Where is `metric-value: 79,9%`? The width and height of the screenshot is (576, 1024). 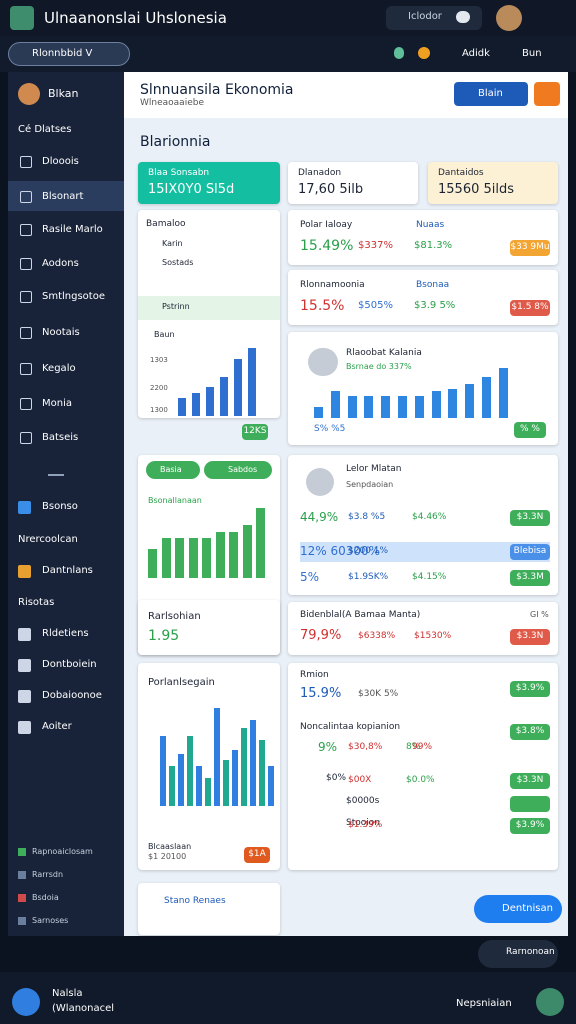
metric-value: 79,9% is located at coordinates (321, 635).